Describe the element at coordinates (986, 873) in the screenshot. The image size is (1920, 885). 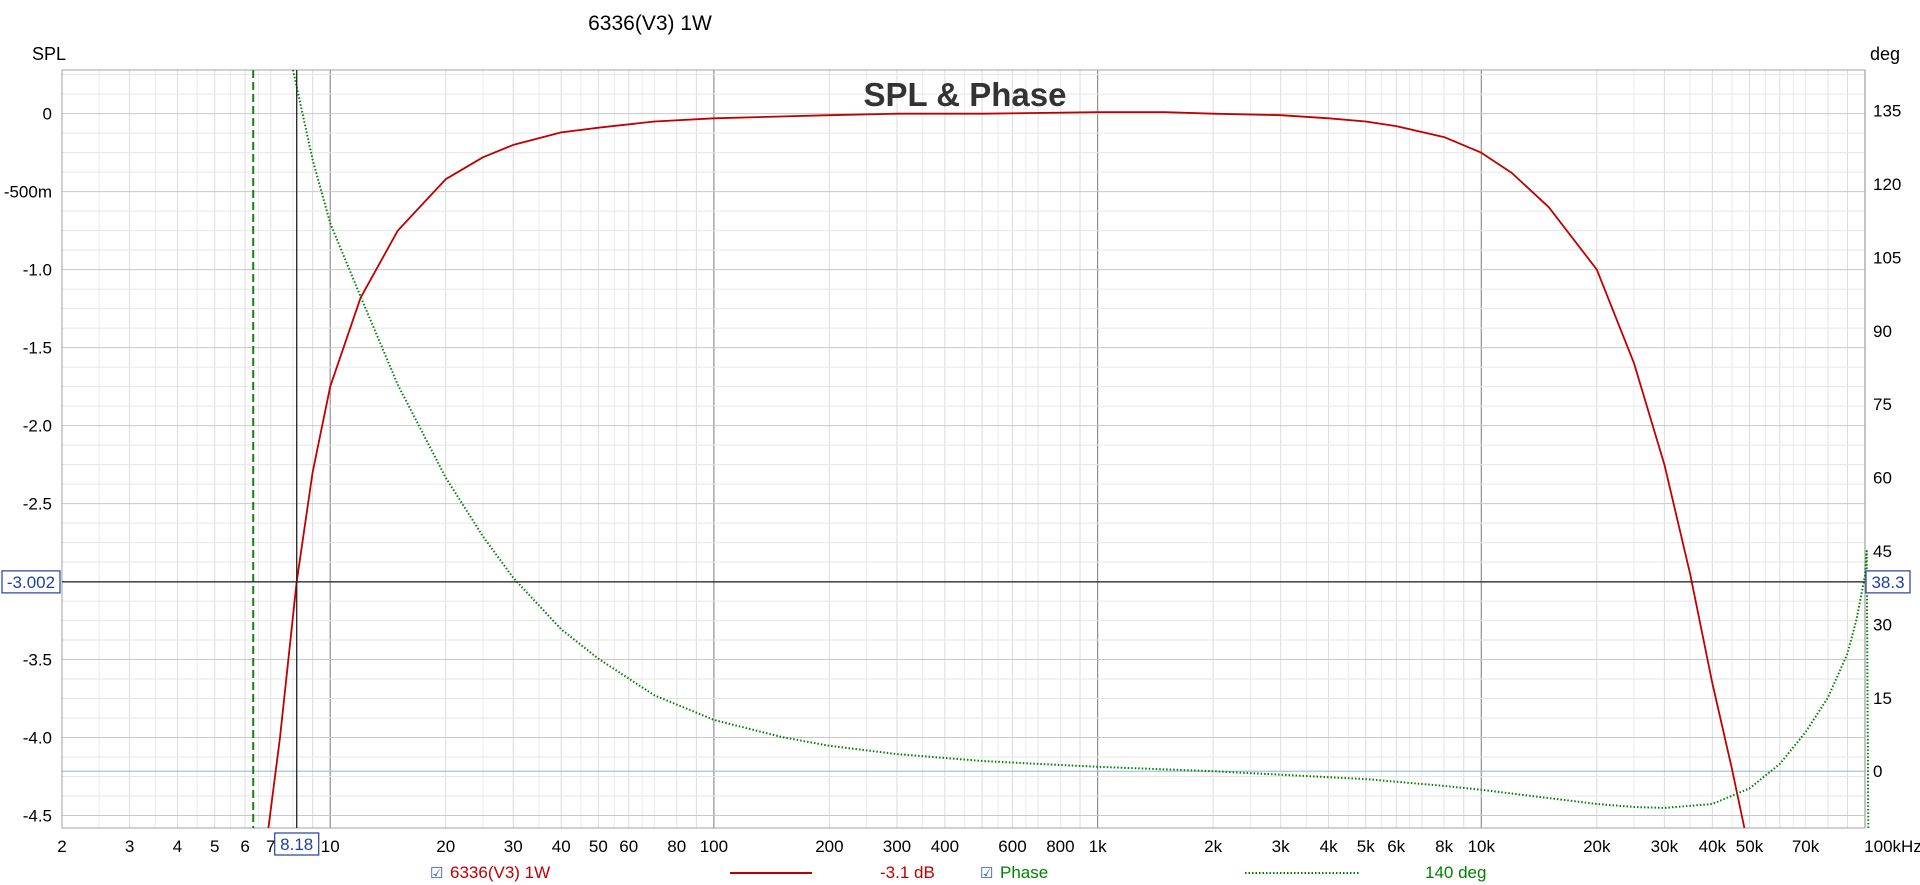
I see `legend-checkbox-phase: ☑` at that location.